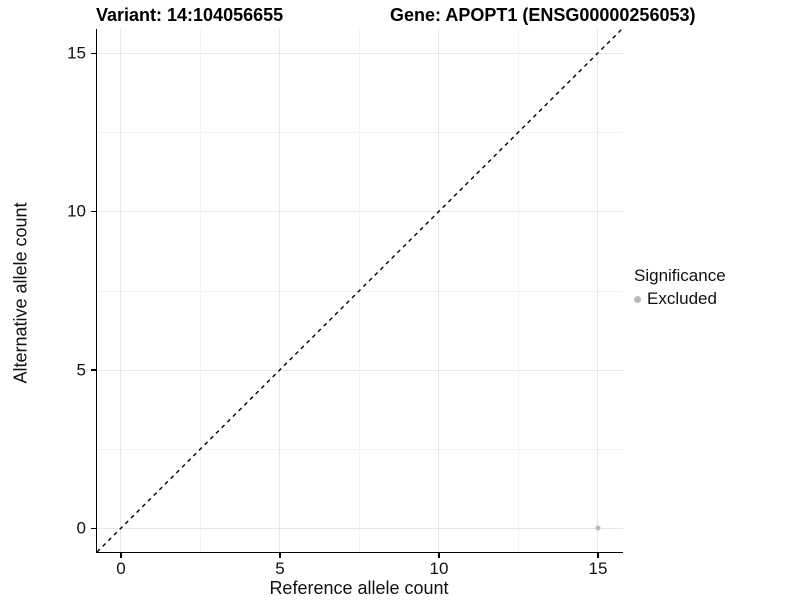  I want to click on y-tick-label: 0, so click(81, 528).